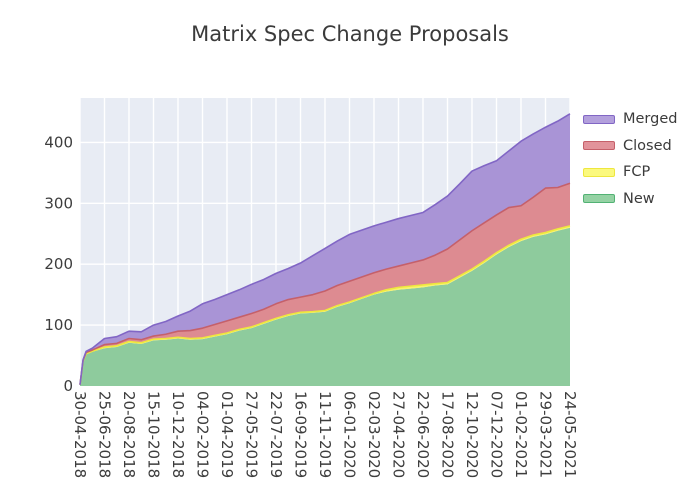 This screenshot has width=700, height=500. I want to click on legend-label-new: New, so click(639, 198).